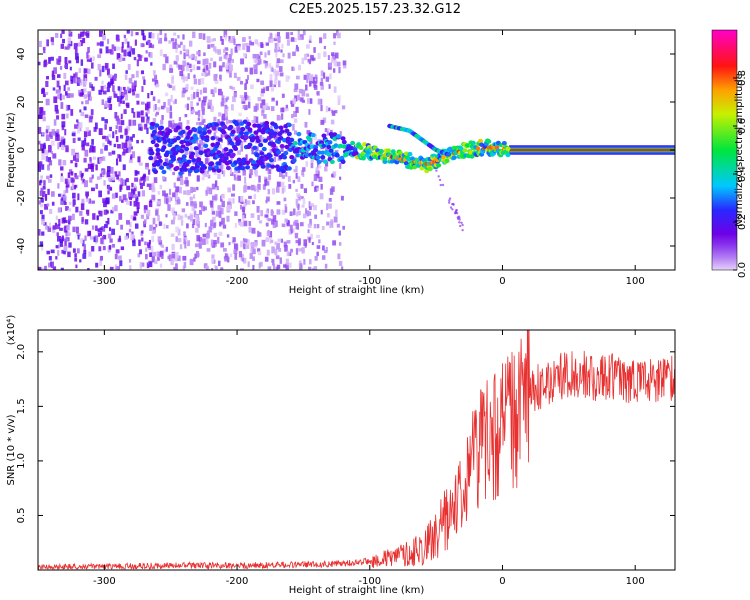 The height and width of the screenshot is (600, 750). What do you see at coordinates (21, 246) in the screenshot?
I see `spectrogram-ytick-label: -40` at bounding box center [21, 246].